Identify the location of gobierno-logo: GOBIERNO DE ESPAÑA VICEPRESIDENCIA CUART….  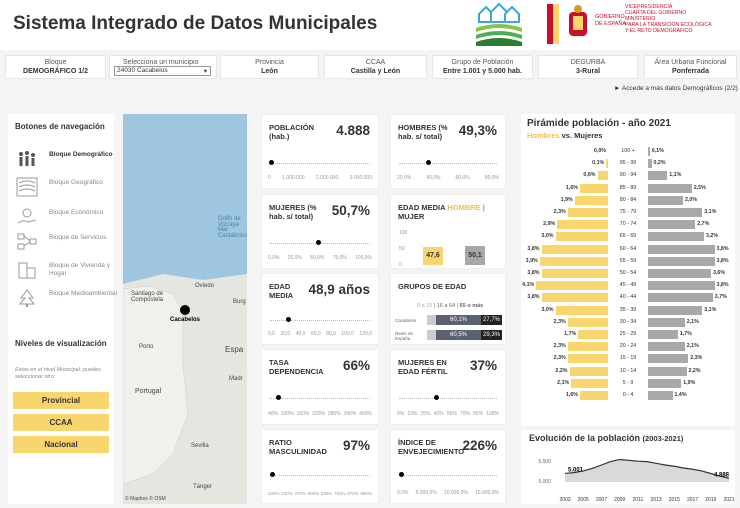
(642, 24).